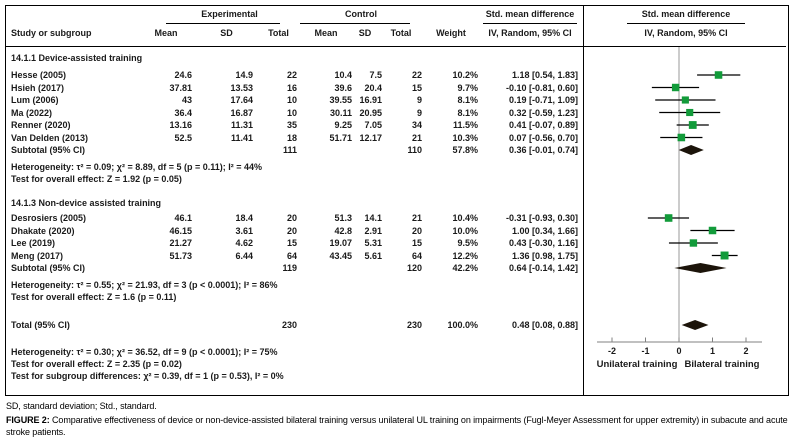 The width and height of the screenshot is (794, 448). Describe the element at coordinates (543, 137) in the screenshot. I see `cell-ci: 0.07 [-0.56, 0.70]` at that location.